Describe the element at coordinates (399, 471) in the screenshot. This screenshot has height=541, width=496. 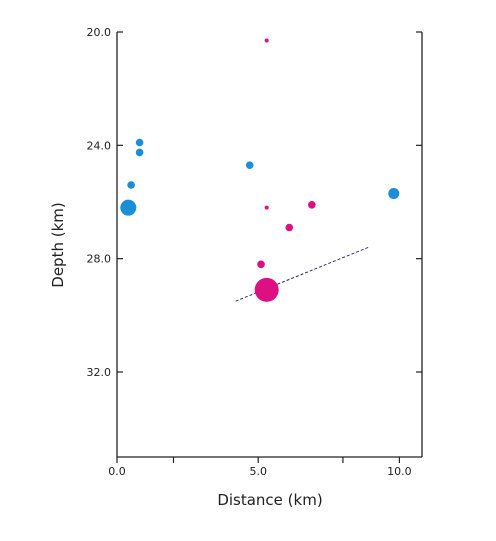
I see `x-tick-label: 10.0` at that location.